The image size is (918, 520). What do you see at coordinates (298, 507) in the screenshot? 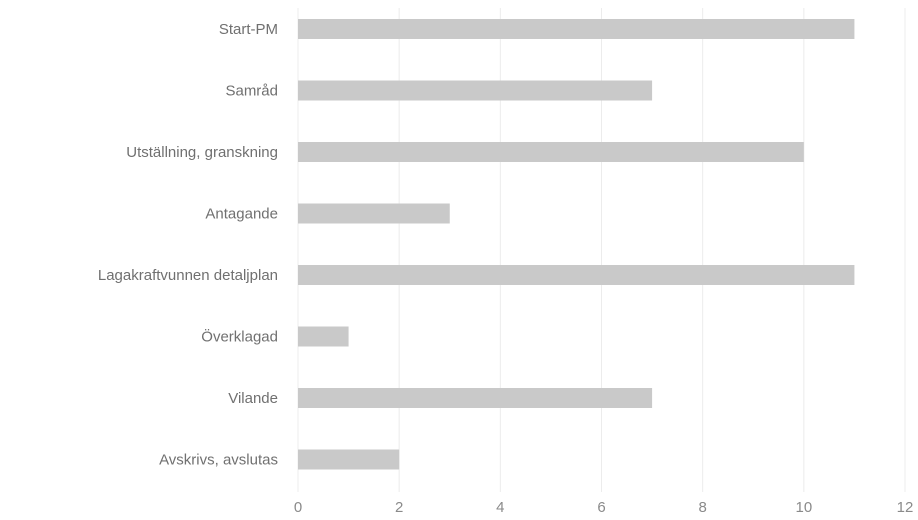
I see `x-tick-label: 0` at bounding box center [298, 507].